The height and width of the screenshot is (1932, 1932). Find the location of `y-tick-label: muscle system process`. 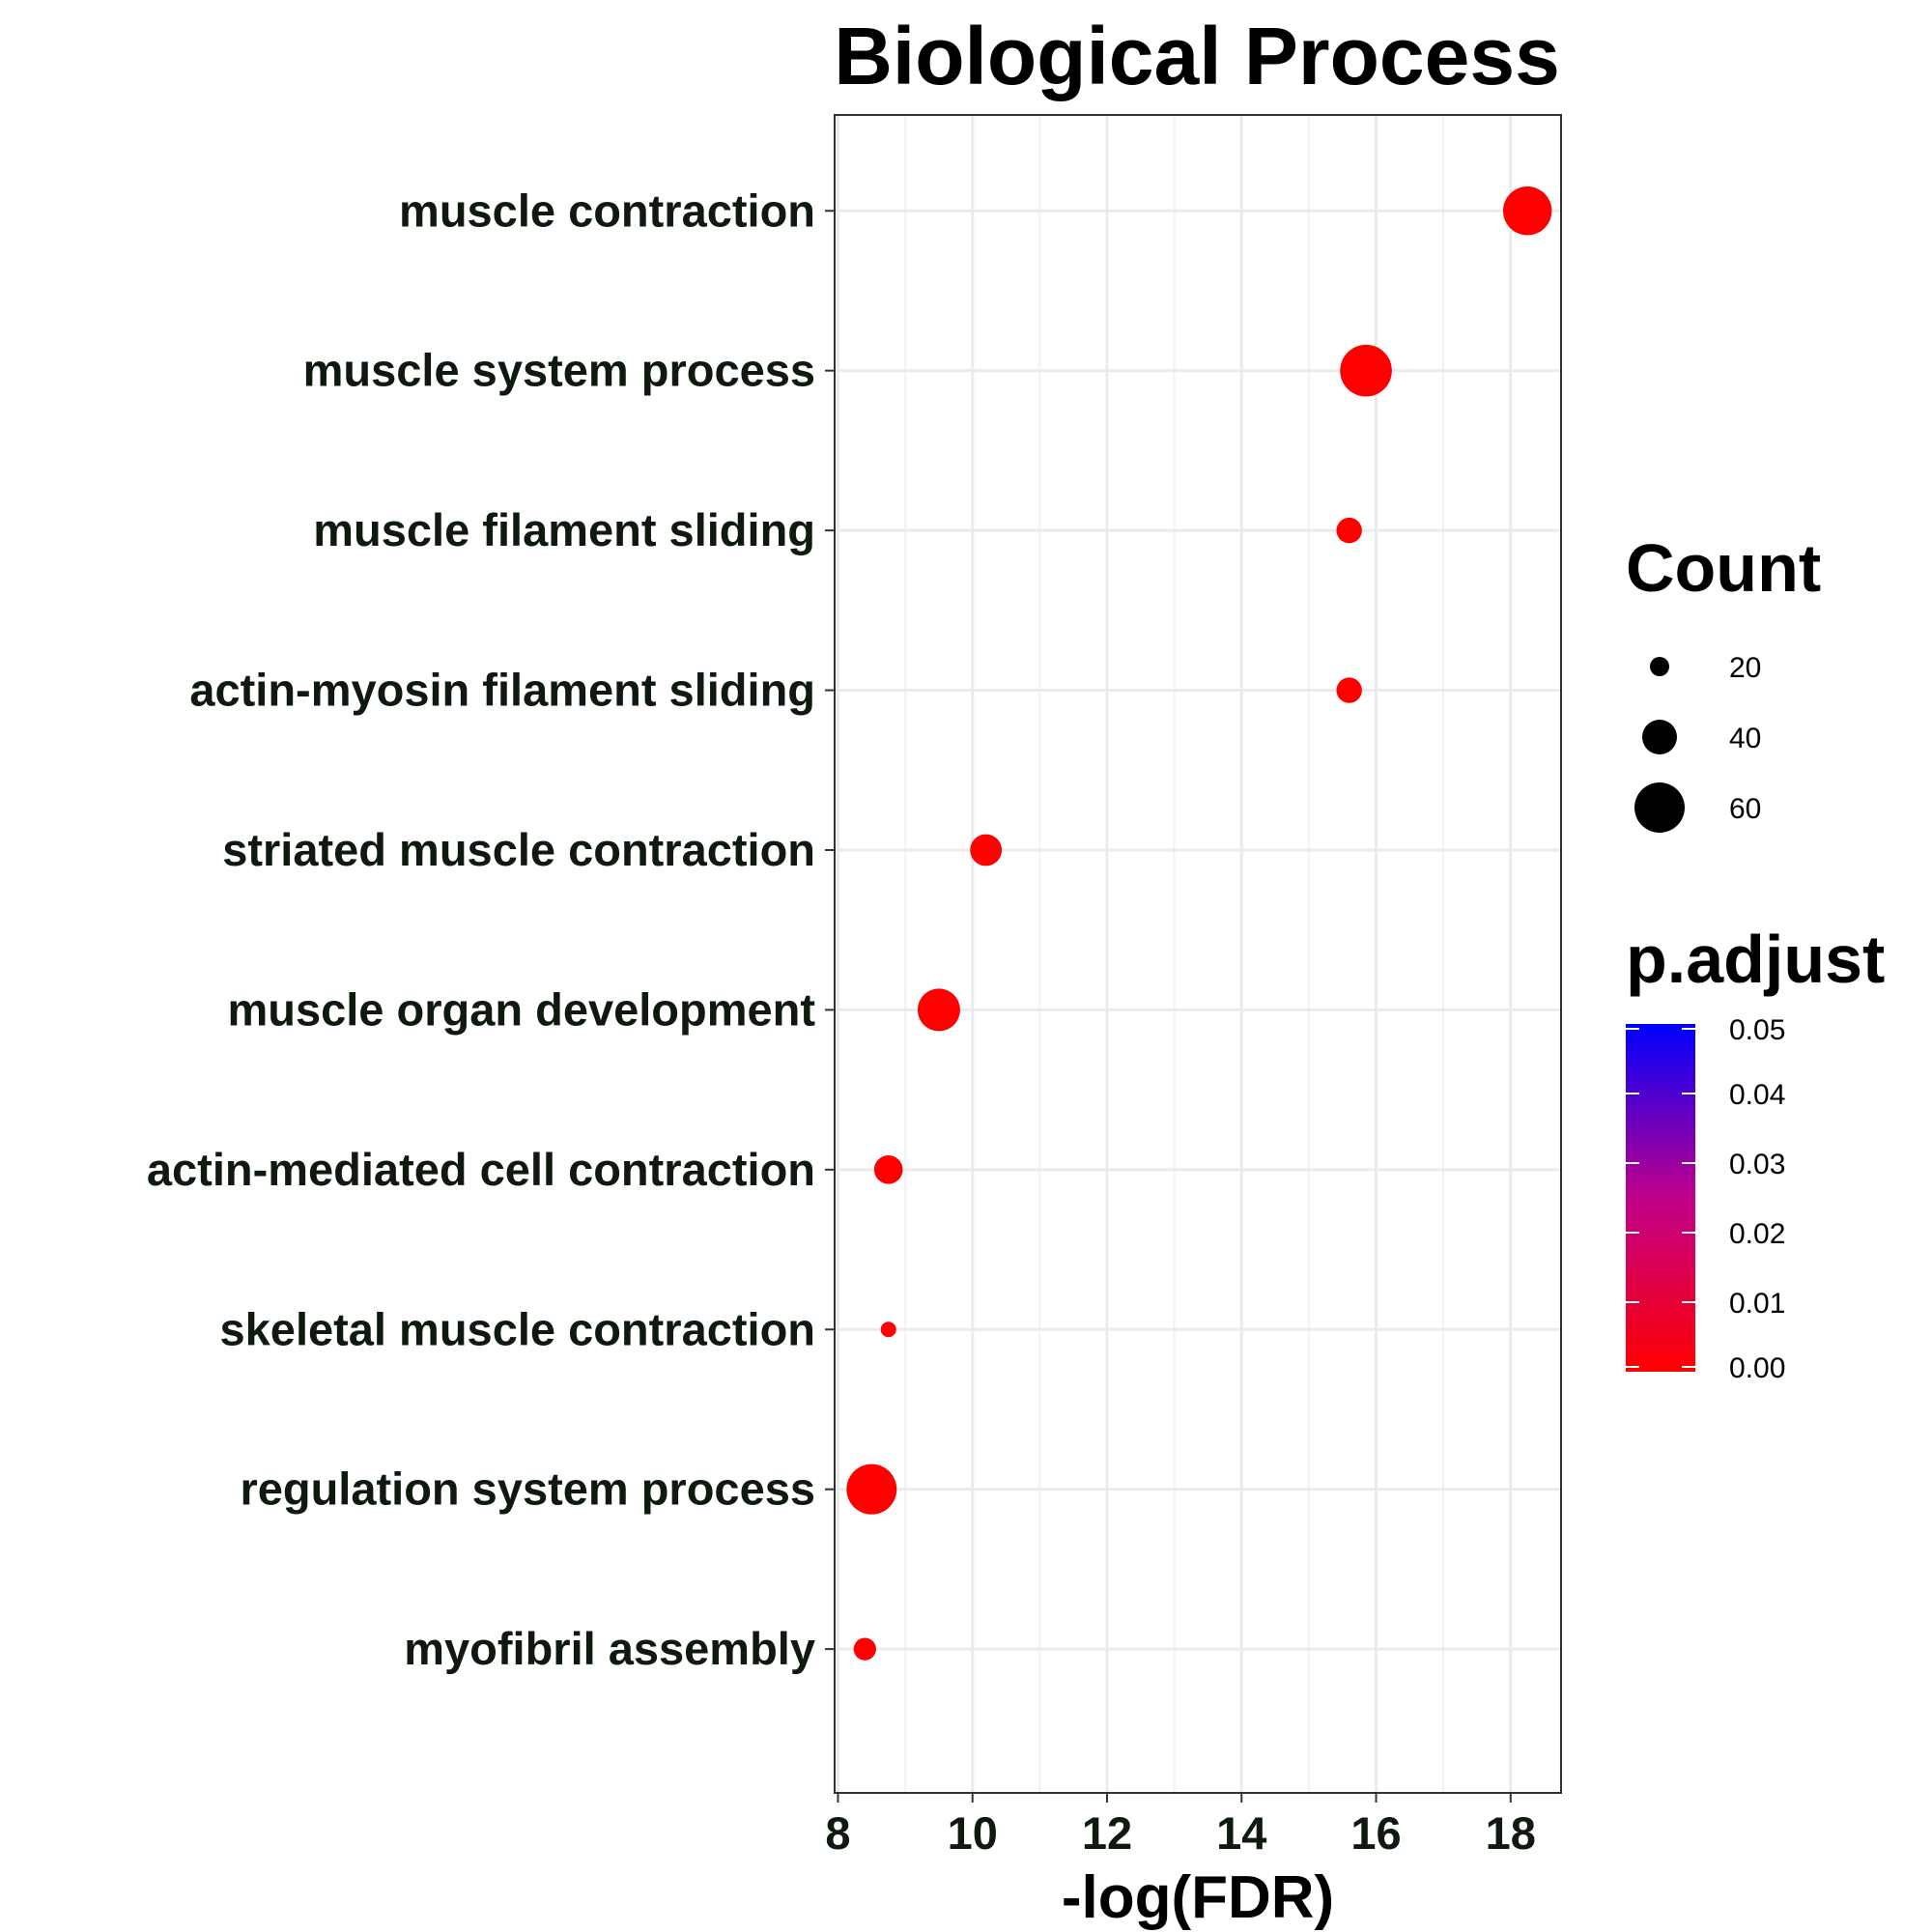

y-tick-label: muscle system process is located at coordinates (559, 370).